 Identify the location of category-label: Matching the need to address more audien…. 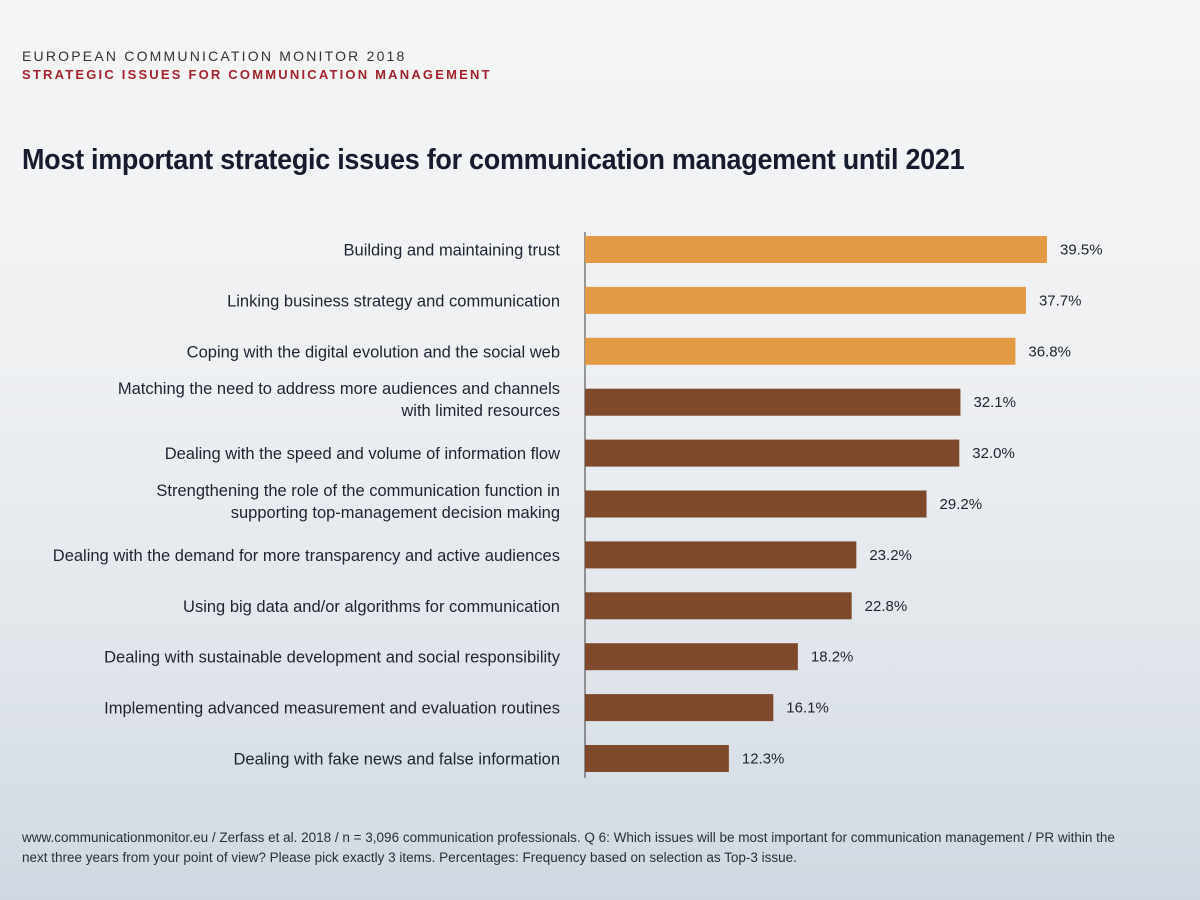
(339, 400).